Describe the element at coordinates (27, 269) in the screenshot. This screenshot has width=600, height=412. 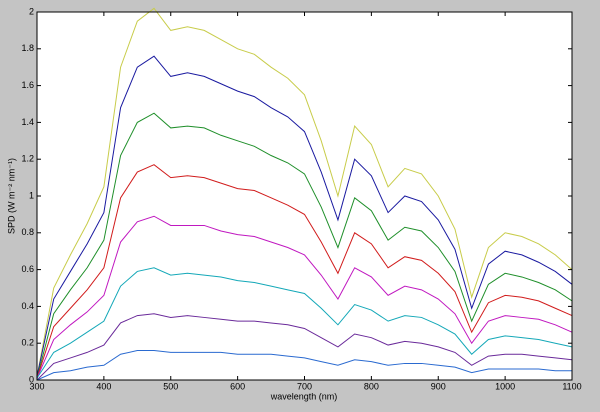
I see `y-tick-label: 0.6` at that location.